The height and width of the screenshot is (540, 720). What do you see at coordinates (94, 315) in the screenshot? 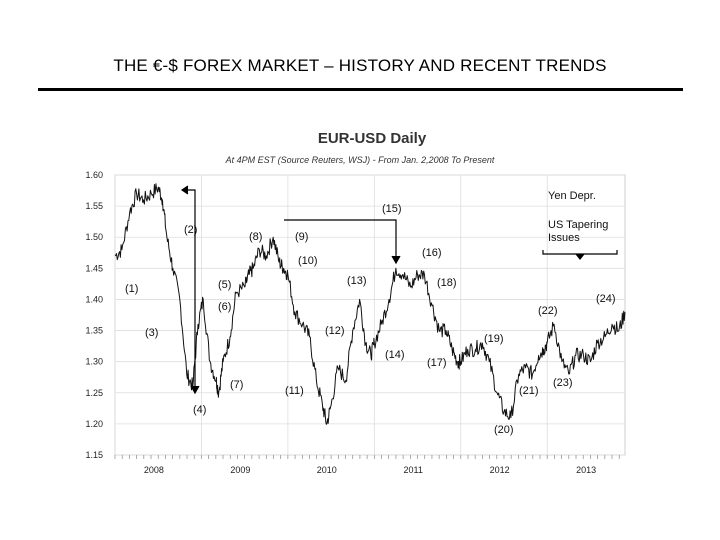
I see `y-axis: 1.60 1.55 1.50 1.45 1.40 1.35 1.30 1.25 1.20 1.15` at bounding box center [94, 315].